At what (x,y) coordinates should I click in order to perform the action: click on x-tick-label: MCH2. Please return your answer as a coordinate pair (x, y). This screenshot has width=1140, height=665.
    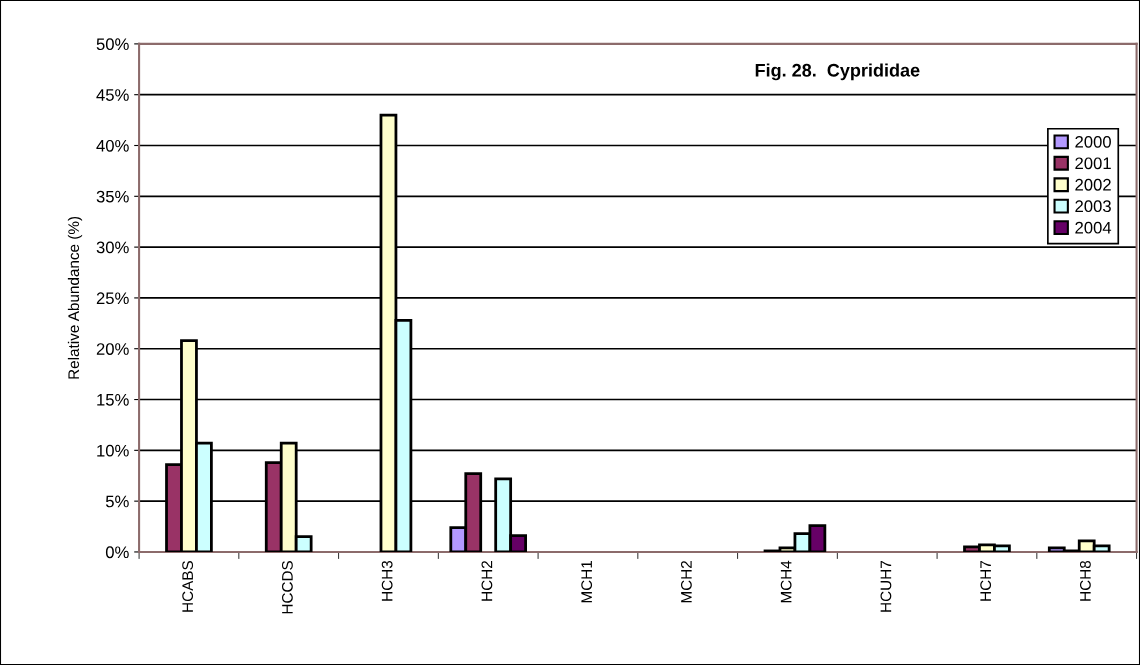
    Looking at the image, I should click on (686, 582).